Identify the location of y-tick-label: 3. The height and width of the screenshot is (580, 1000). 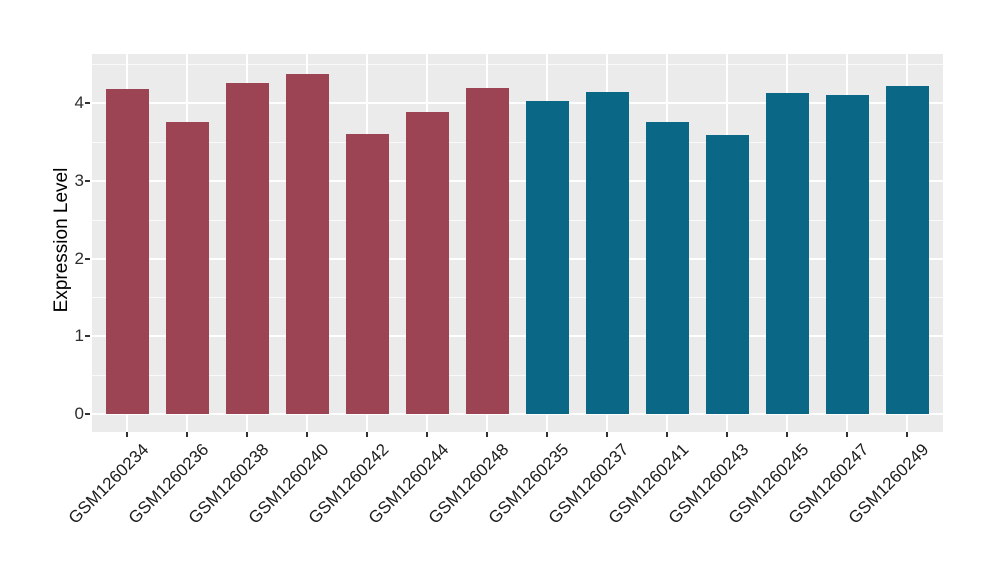
(79, 180).